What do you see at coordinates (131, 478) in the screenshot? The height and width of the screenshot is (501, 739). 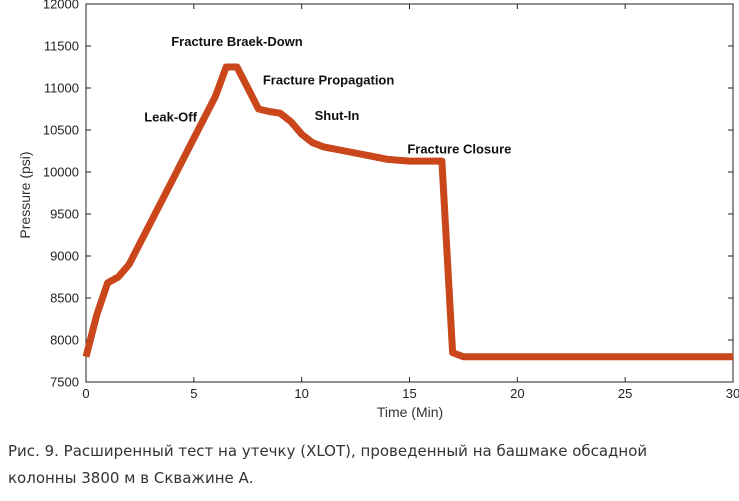 I see `caption-line-2: колонны 3800 м в Скважине А.` at bounding box center [131, 478].